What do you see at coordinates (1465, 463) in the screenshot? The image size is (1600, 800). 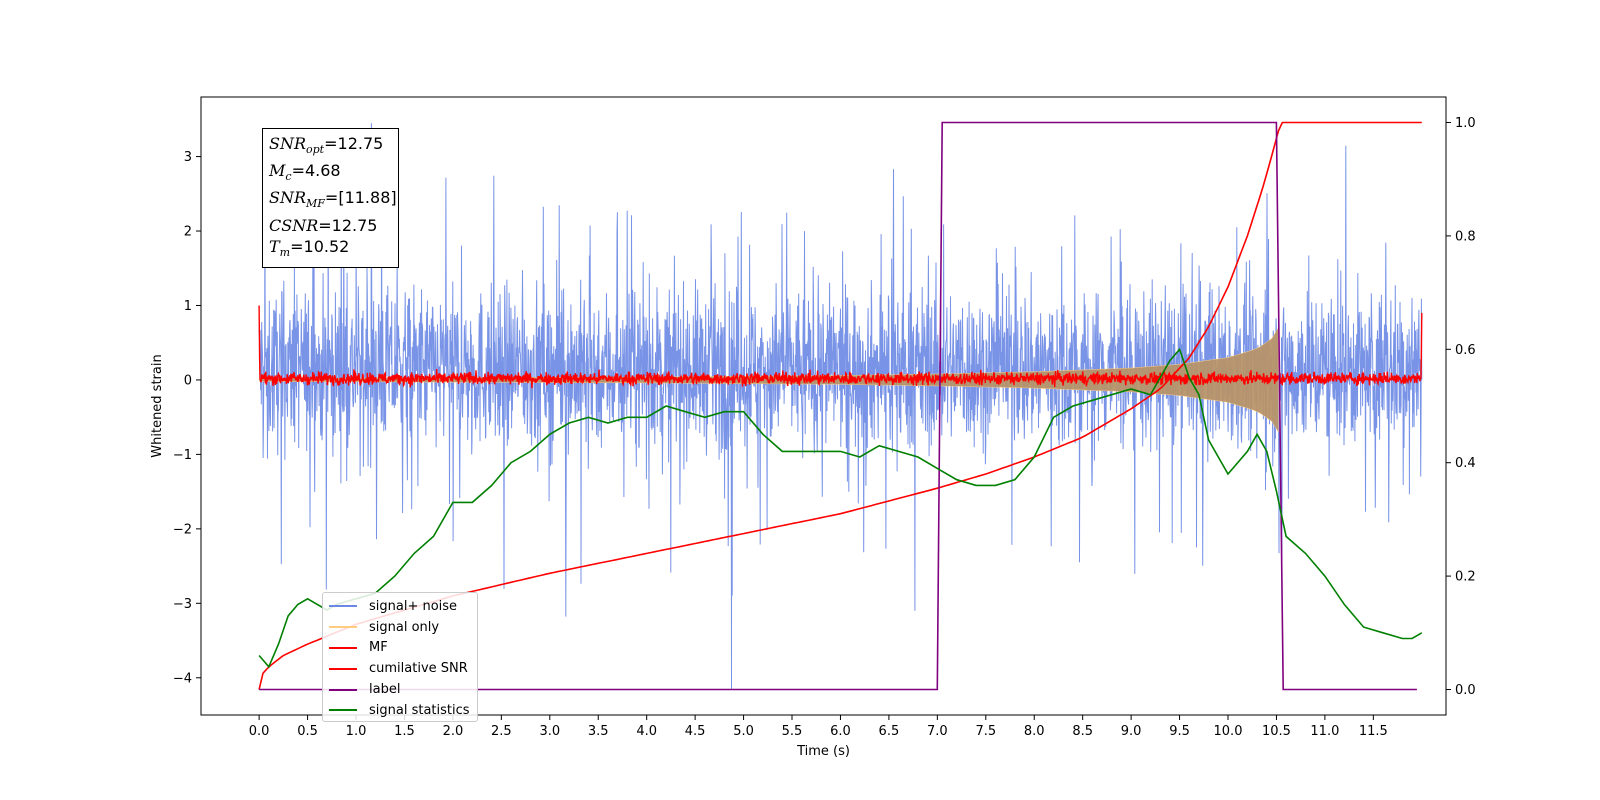 I see `y2-tick-label: 0.4` at bounding box center [1465, 463].